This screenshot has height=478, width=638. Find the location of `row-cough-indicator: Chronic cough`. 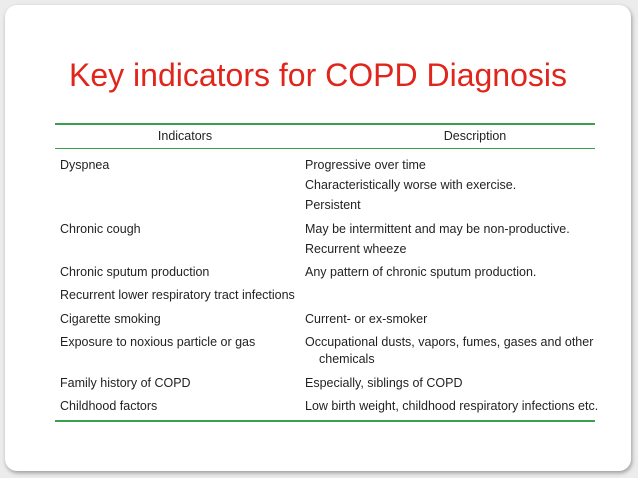

row-cough-indicator: Chronic cough is located at coordinates (100, 229).